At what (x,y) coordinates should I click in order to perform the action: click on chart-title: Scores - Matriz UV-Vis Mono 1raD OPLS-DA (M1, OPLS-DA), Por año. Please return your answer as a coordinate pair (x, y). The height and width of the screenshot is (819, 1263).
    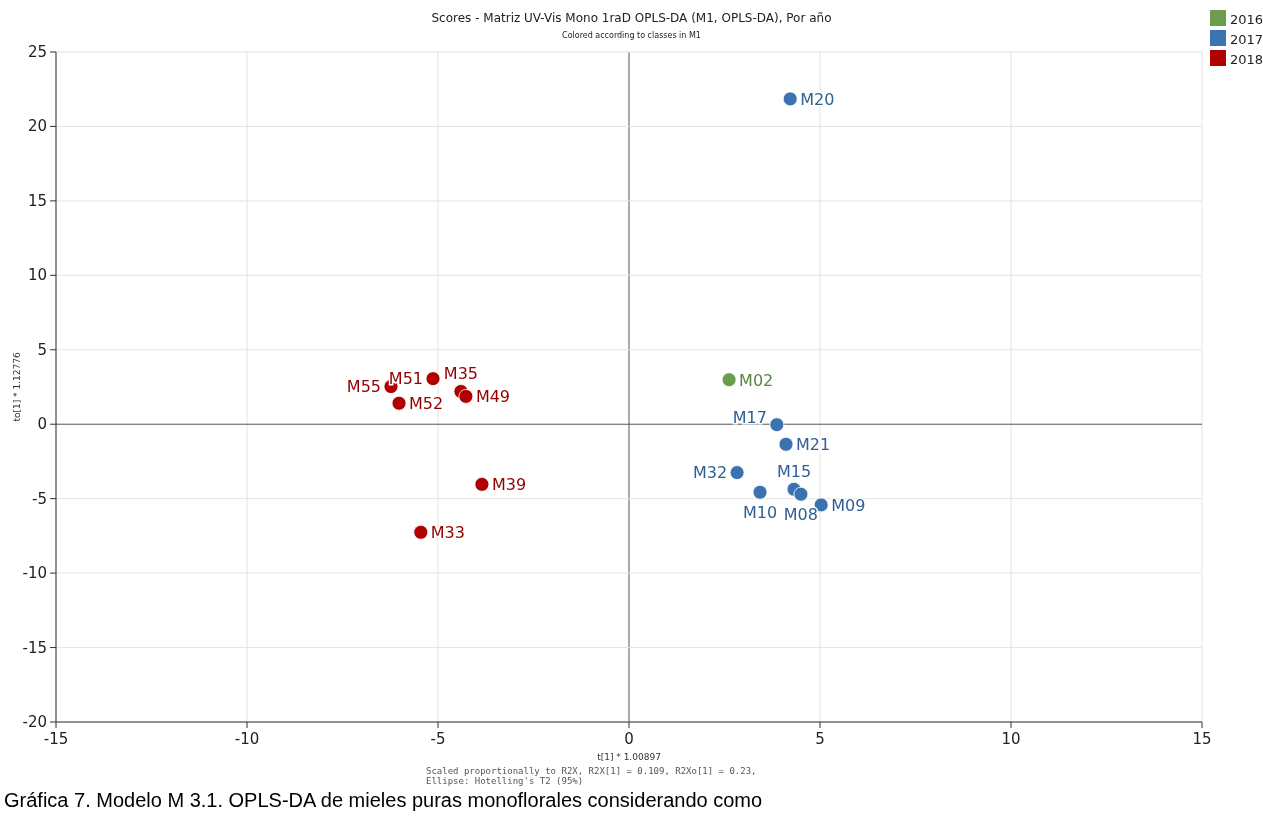
    Looking at the image, I should click on (631, 18).